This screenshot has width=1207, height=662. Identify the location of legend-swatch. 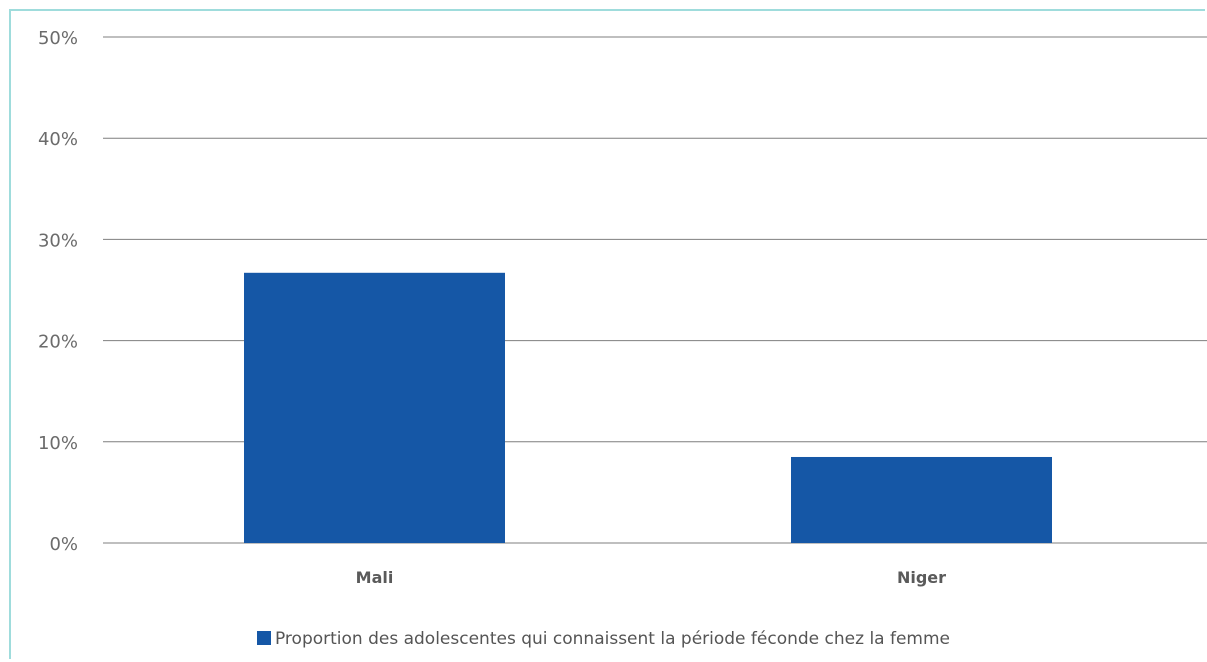
(263, 638).